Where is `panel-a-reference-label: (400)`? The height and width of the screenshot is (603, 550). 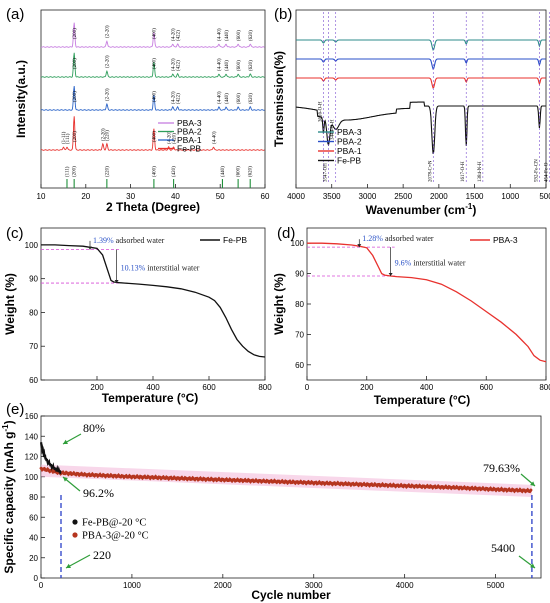 panel-a-reference-label: (400) is located at coordinates (154, 171).